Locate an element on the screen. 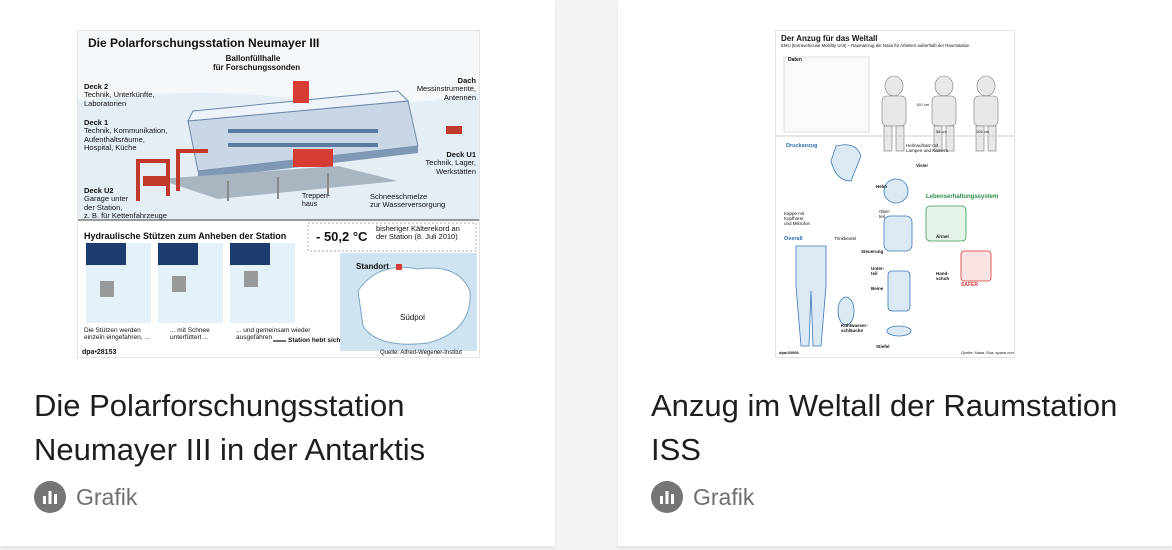 This screenshot has height=550, width=1172. graphic-title: Die Polarforschungsstation Neumayer III is located at coordinates (204, 43).